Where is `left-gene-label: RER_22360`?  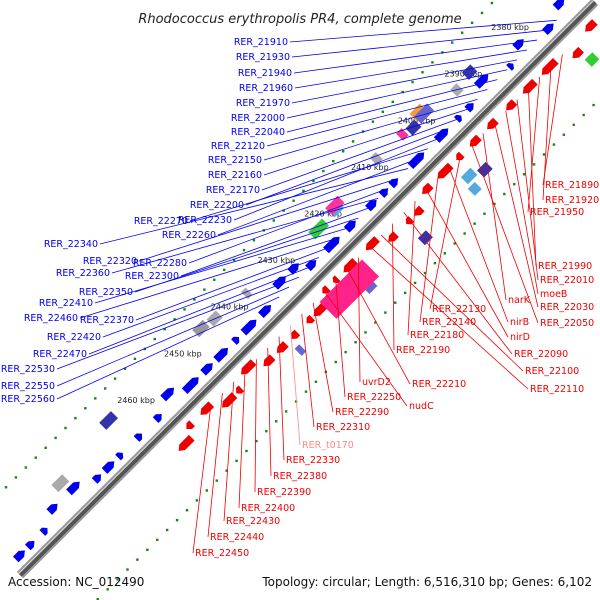
left-gene-label: RER_22360 is located at coordinates (83, 273).